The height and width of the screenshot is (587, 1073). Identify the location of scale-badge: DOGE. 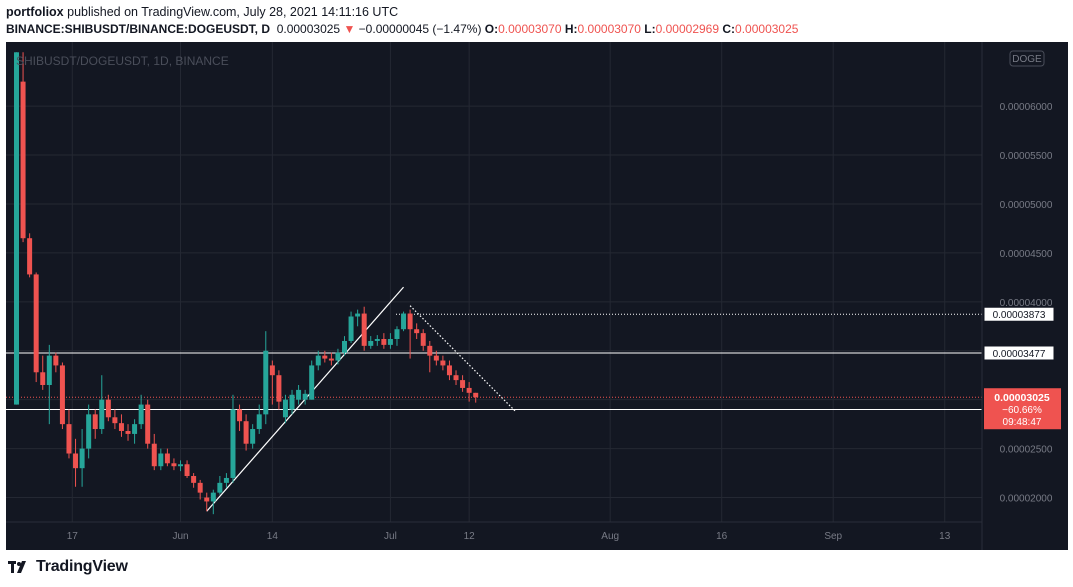
(1027, 58).